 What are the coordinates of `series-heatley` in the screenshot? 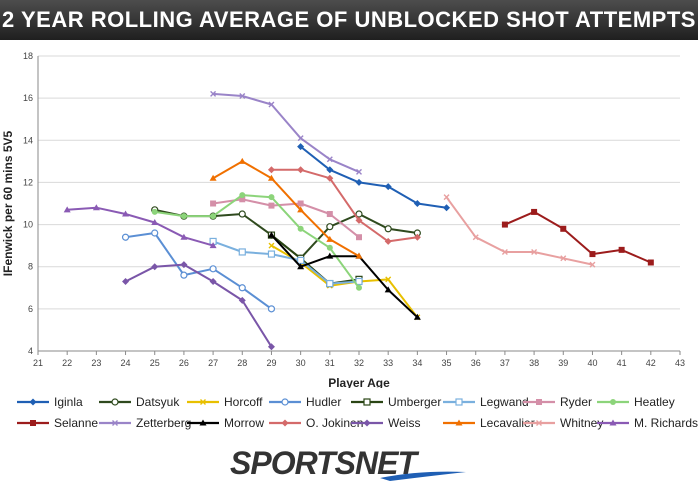 It's located at (256, 241).